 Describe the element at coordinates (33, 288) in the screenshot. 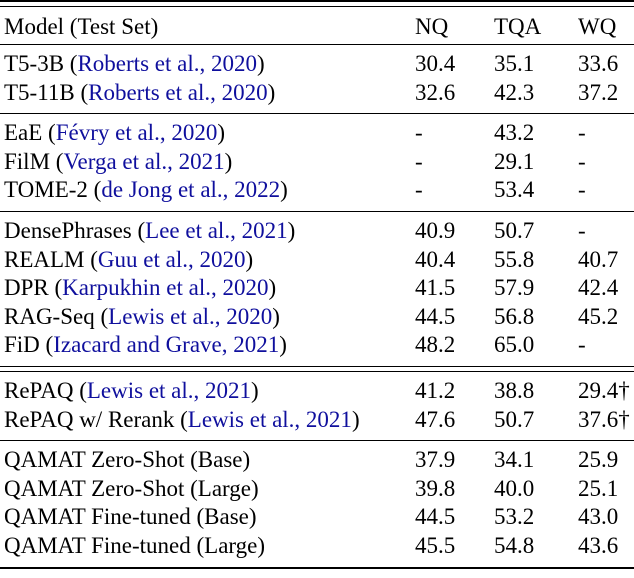

I see `model-name: DPR (` at that location.